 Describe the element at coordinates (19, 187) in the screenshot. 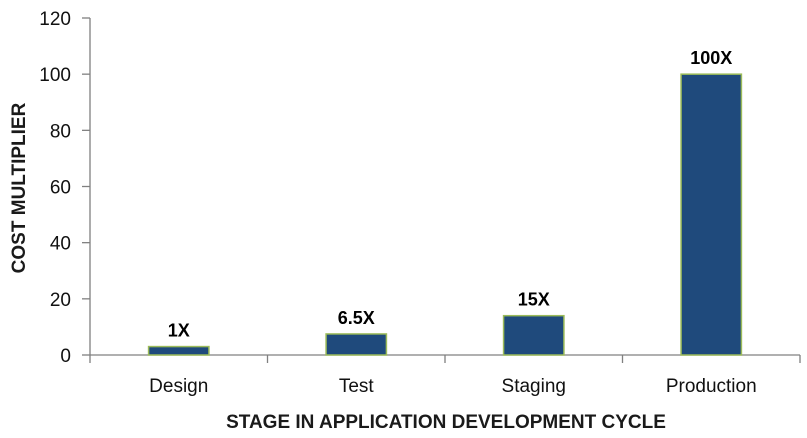

I see `y-axis-title: COST MULTIPLIER` at that location.